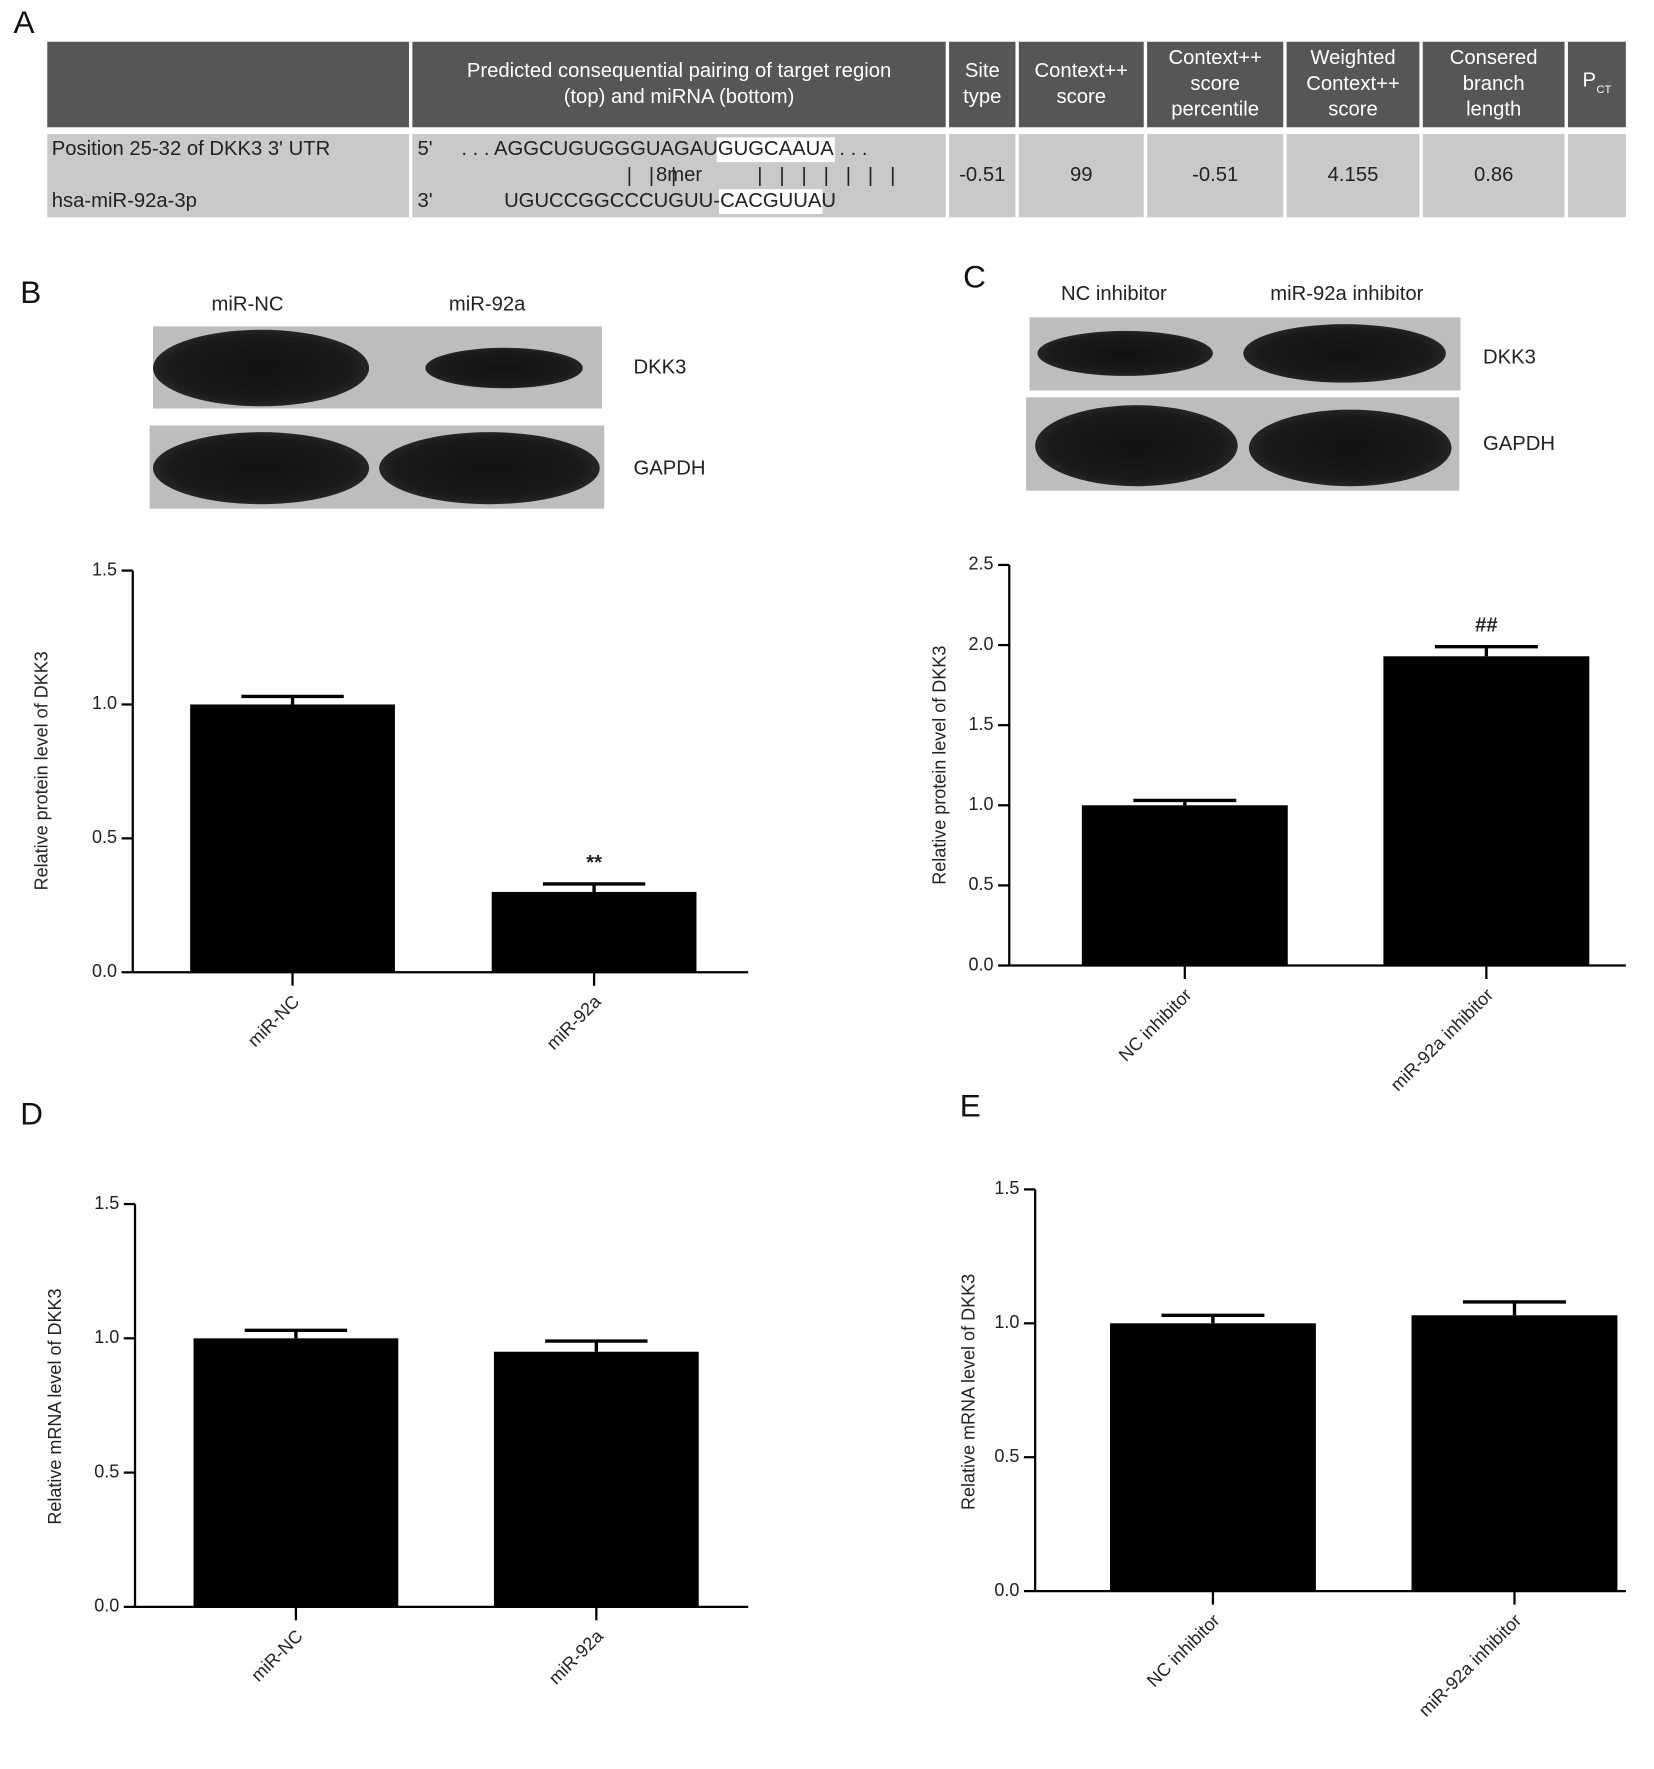  Describe the element at coordinates (24, 22) in the screenshot. I see `panel-label: A` at that location.